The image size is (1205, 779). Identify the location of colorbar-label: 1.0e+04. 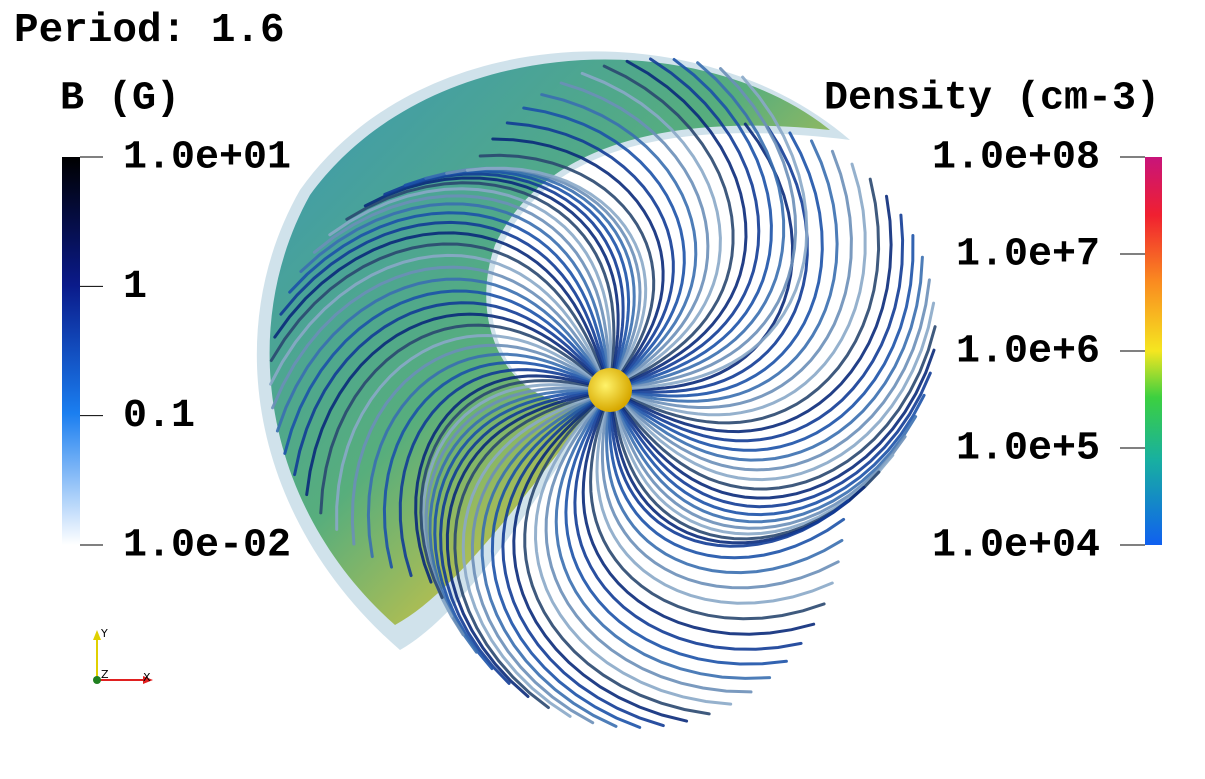
(1016, 546).